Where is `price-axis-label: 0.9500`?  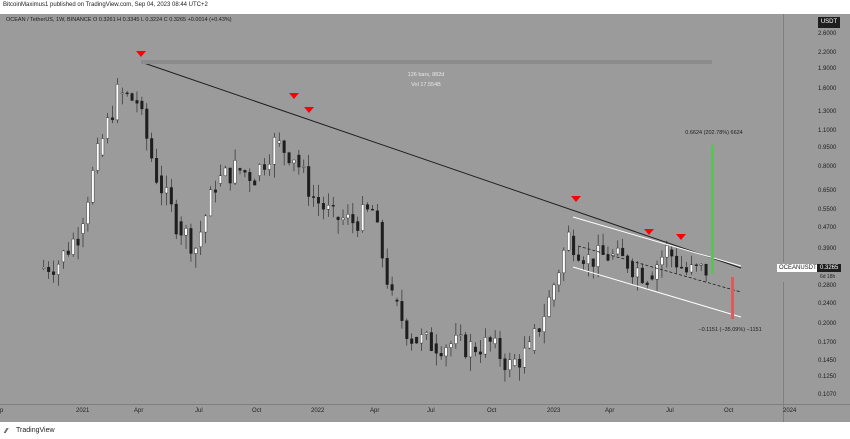 price-axis-label: 0.9500 is located at coordinates (827, 147).